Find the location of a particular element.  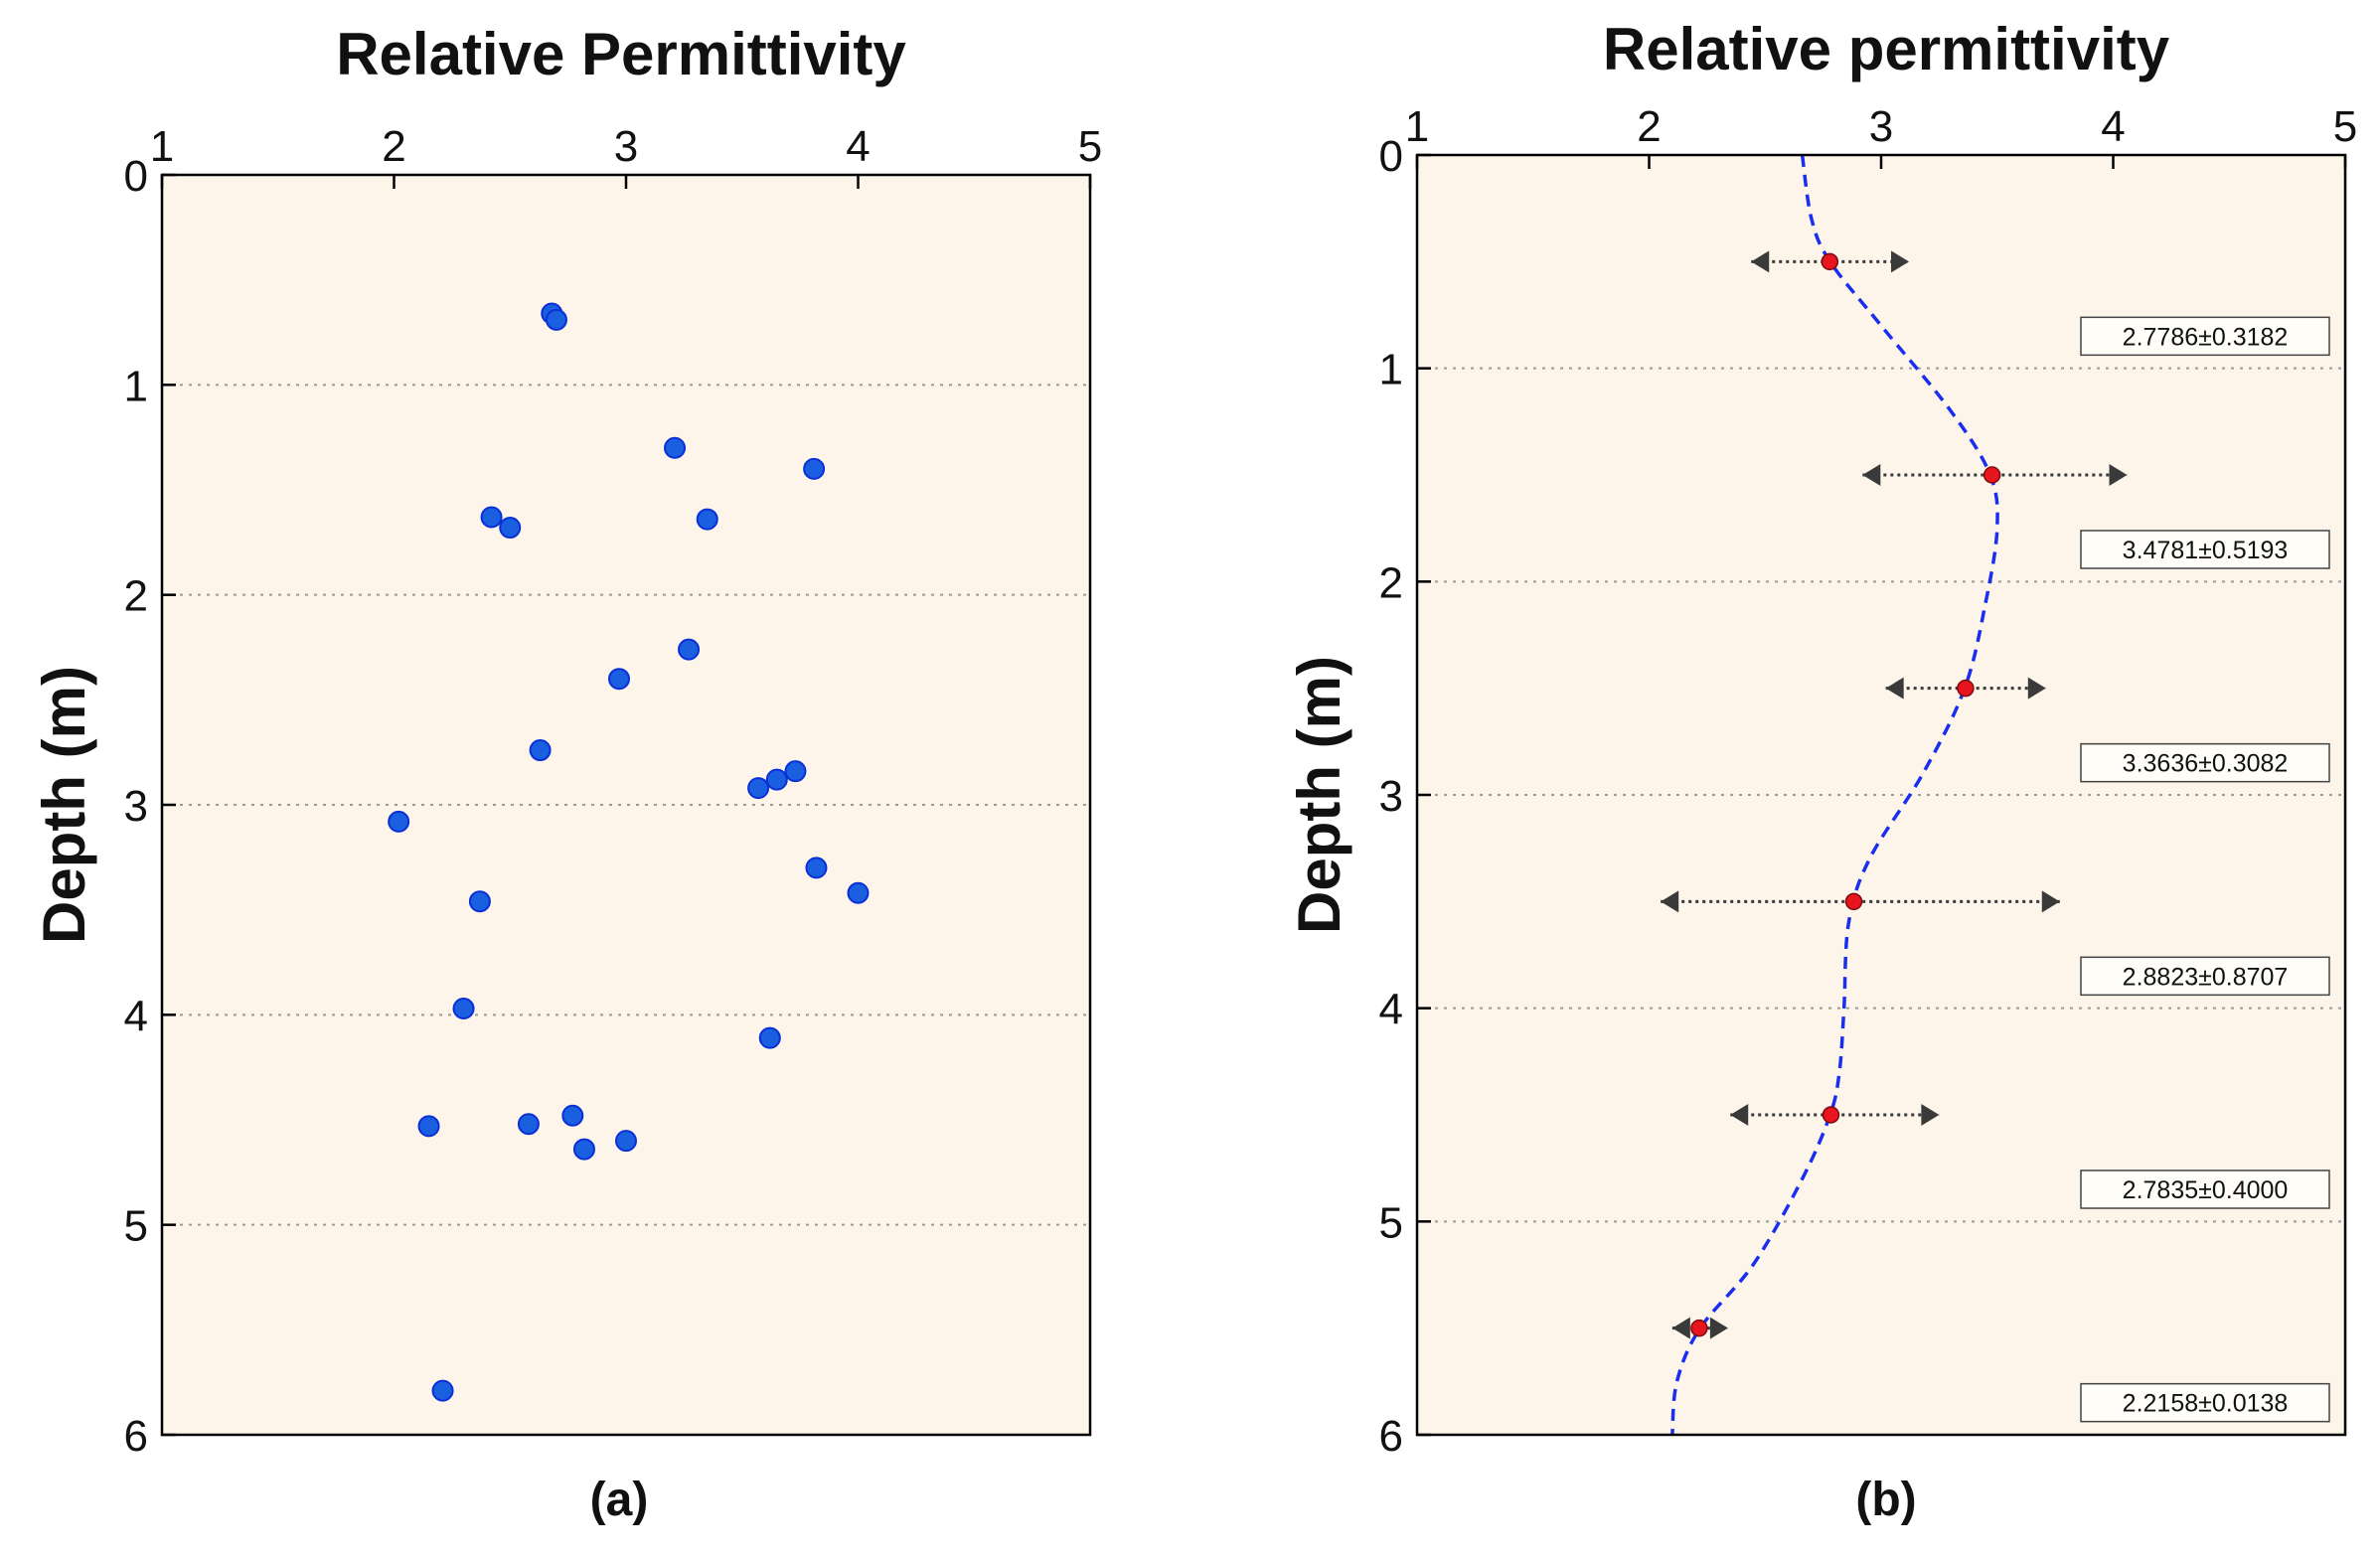

pb-ytick-label: 3 is located at coordinates (1391, 796).